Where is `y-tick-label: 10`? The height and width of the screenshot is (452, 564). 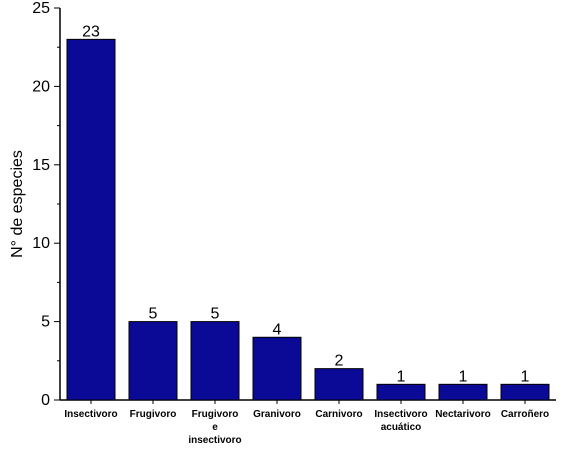
y-tick-label: 10 is located at coordinates (41, 243).